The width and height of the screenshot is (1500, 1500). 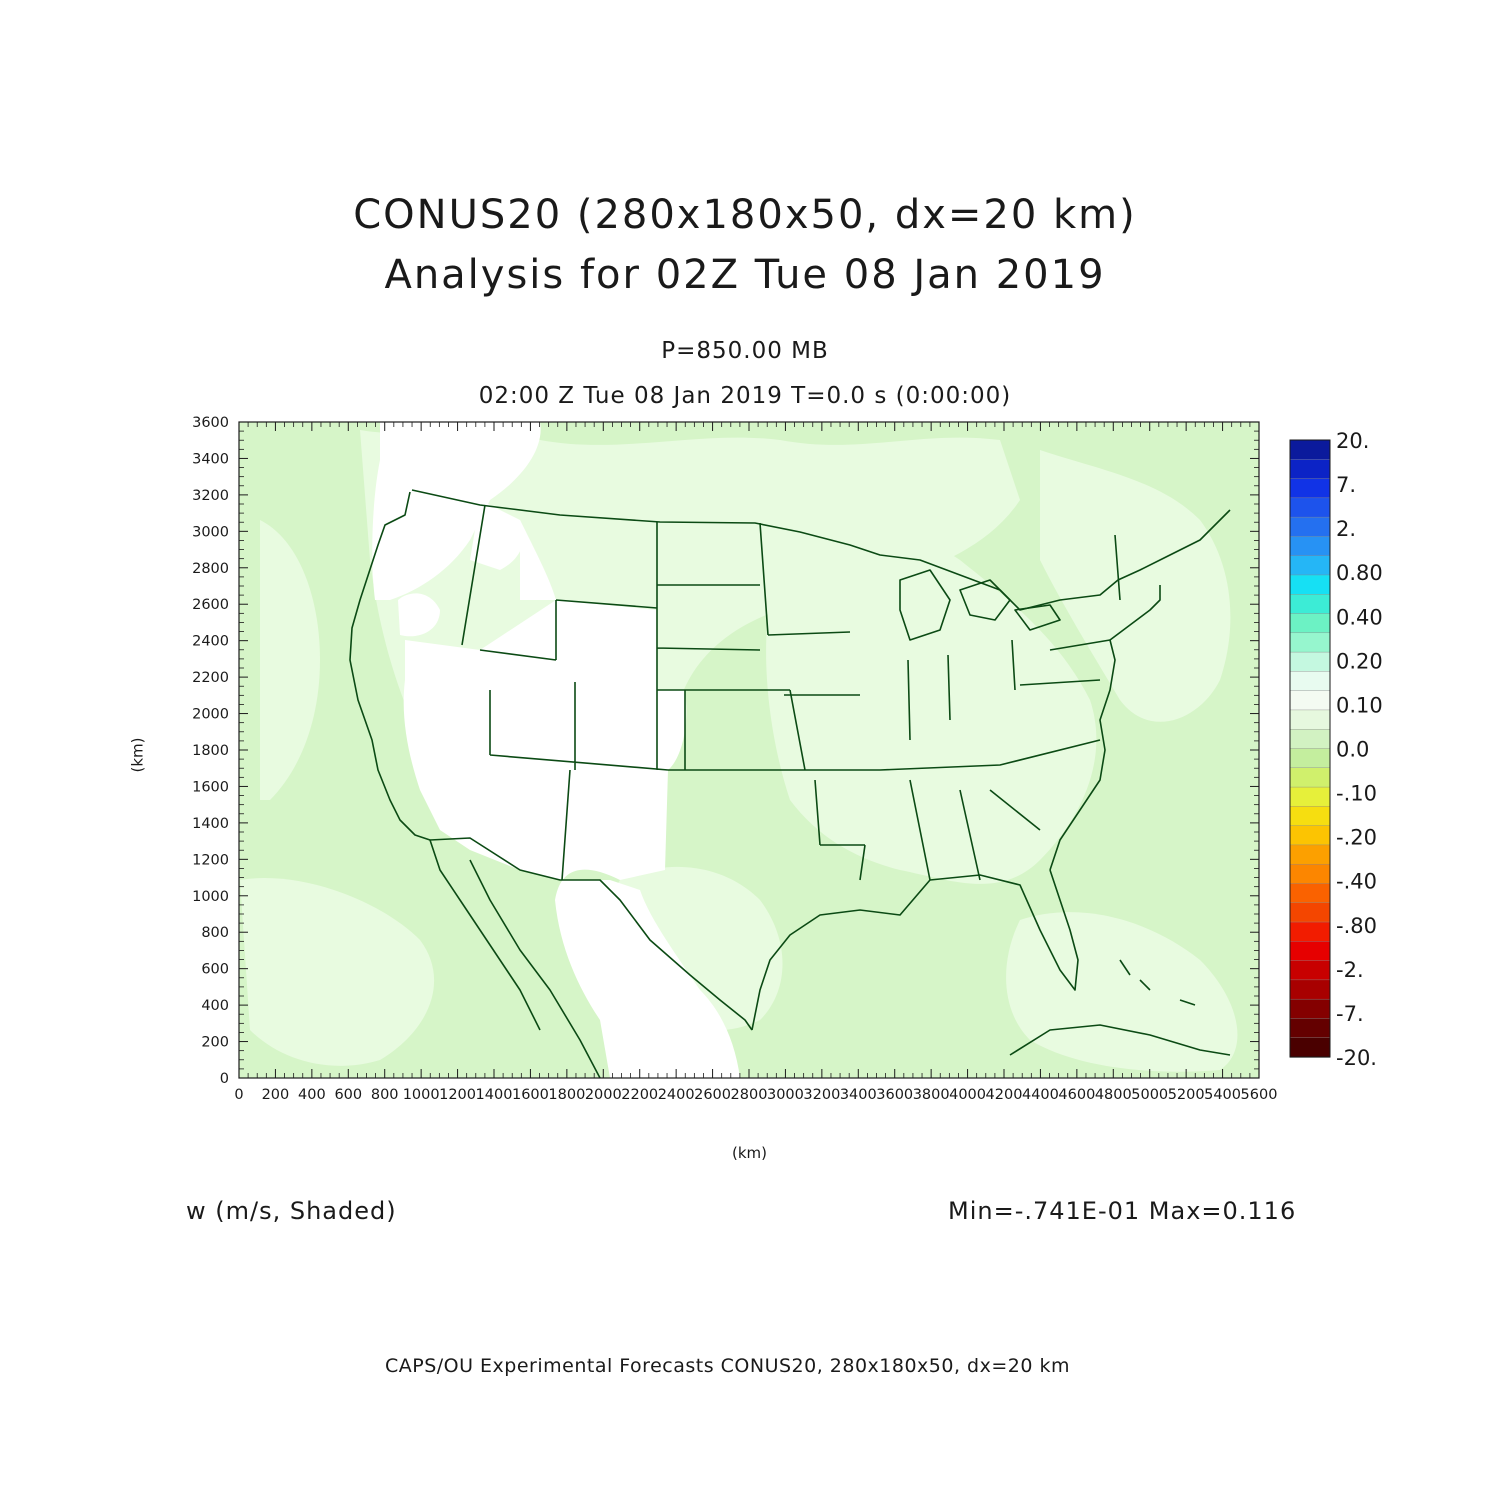 What do you see at coordinates (210, 532) in the screenshot?
I see `y-tick-label: 3000` at bounding box center [210, 532].